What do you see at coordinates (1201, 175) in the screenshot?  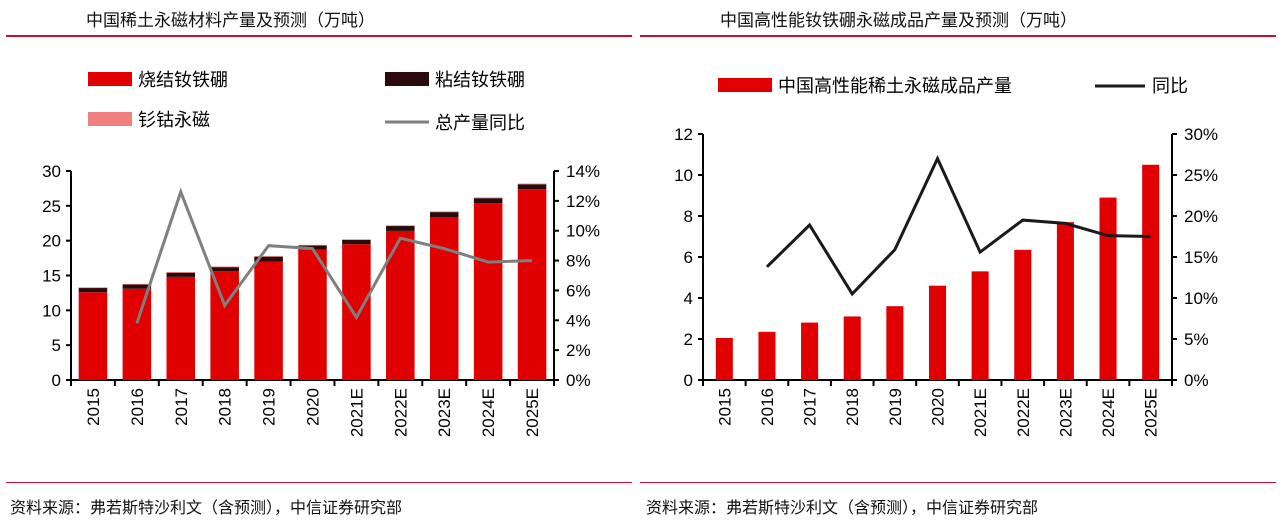 I see `y2-tick-label: 25%` at bounding box center [1201, 175].